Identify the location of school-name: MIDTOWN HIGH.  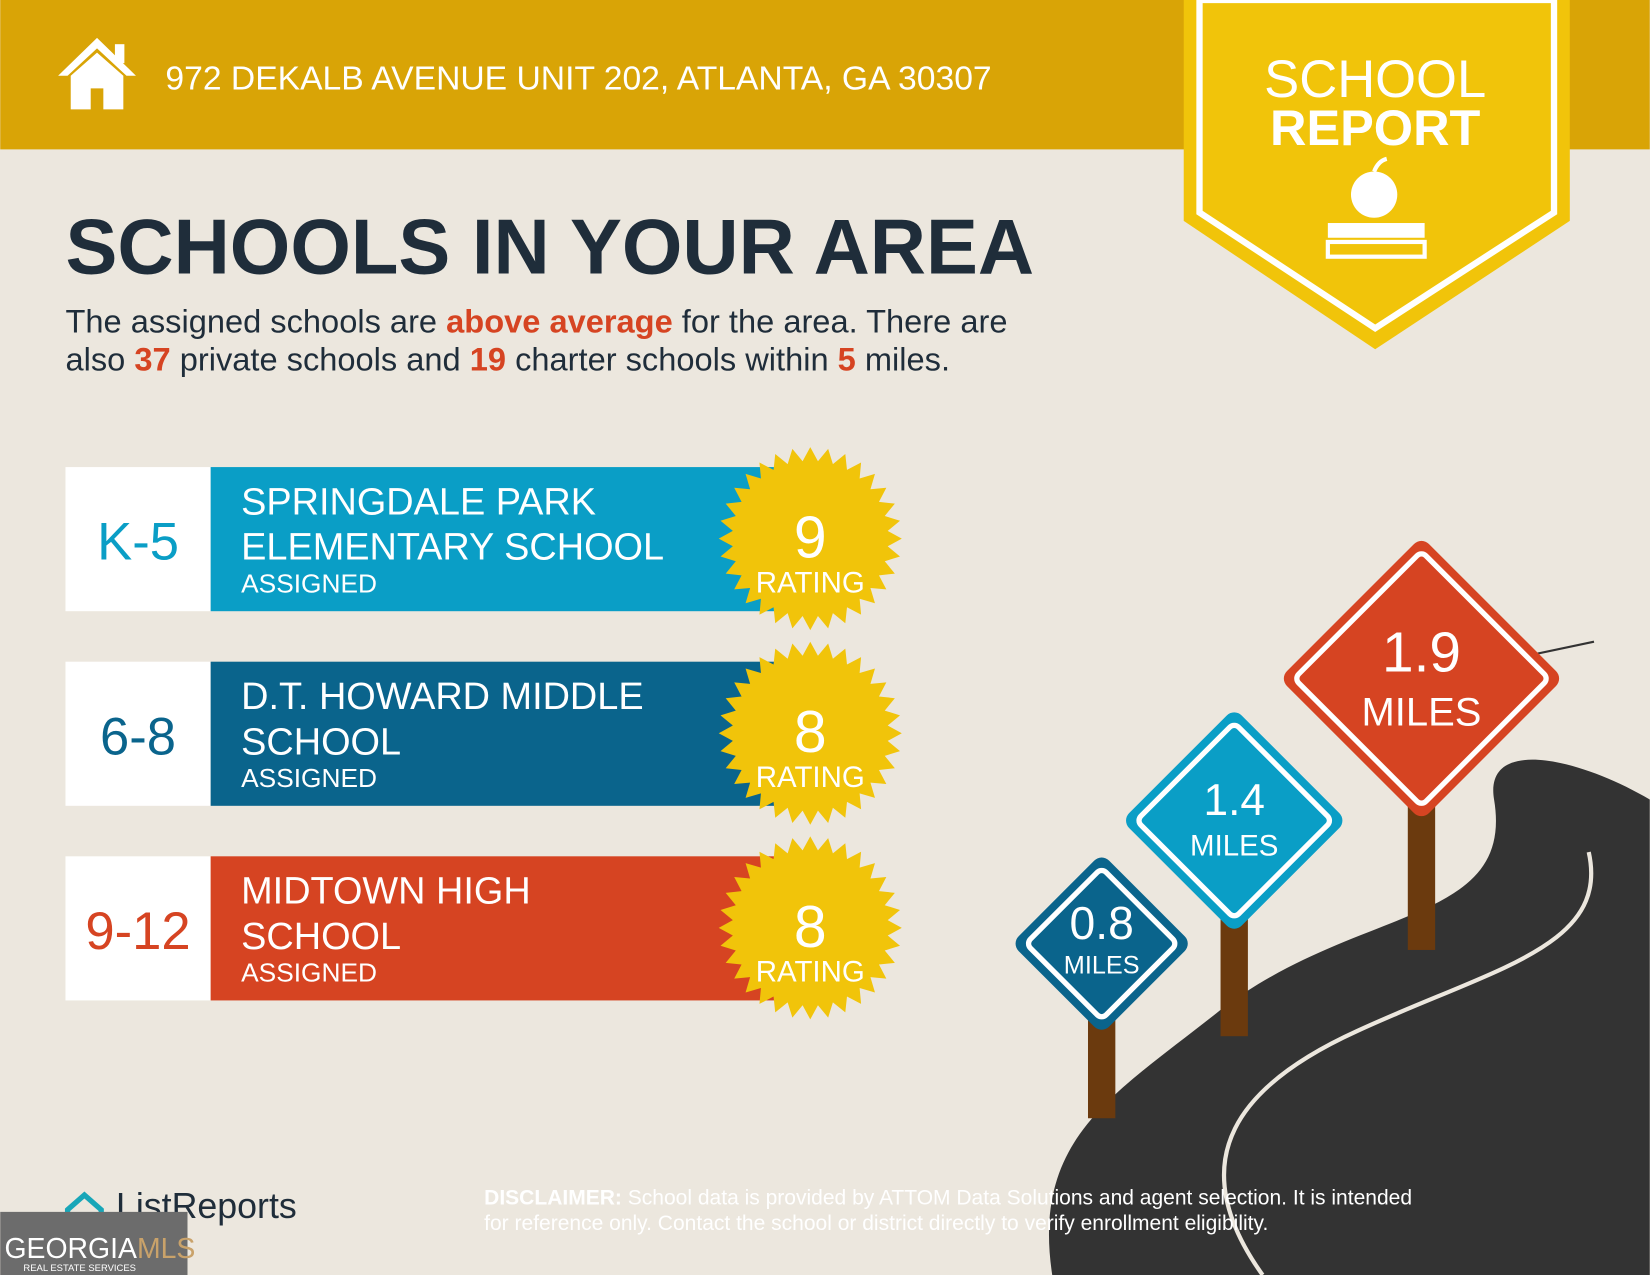
(386, 892).